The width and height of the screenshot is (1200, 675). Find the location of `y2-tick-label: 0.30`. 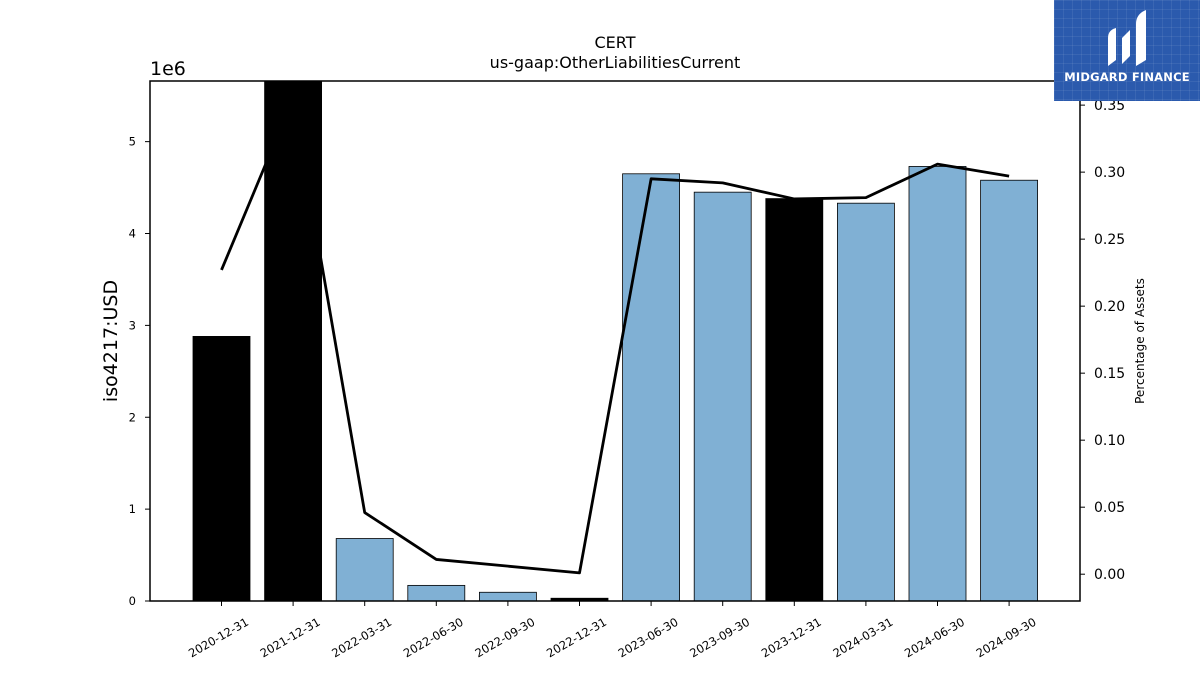

y2-tick-label: 0.30 is located at coordinates (1109, 173).